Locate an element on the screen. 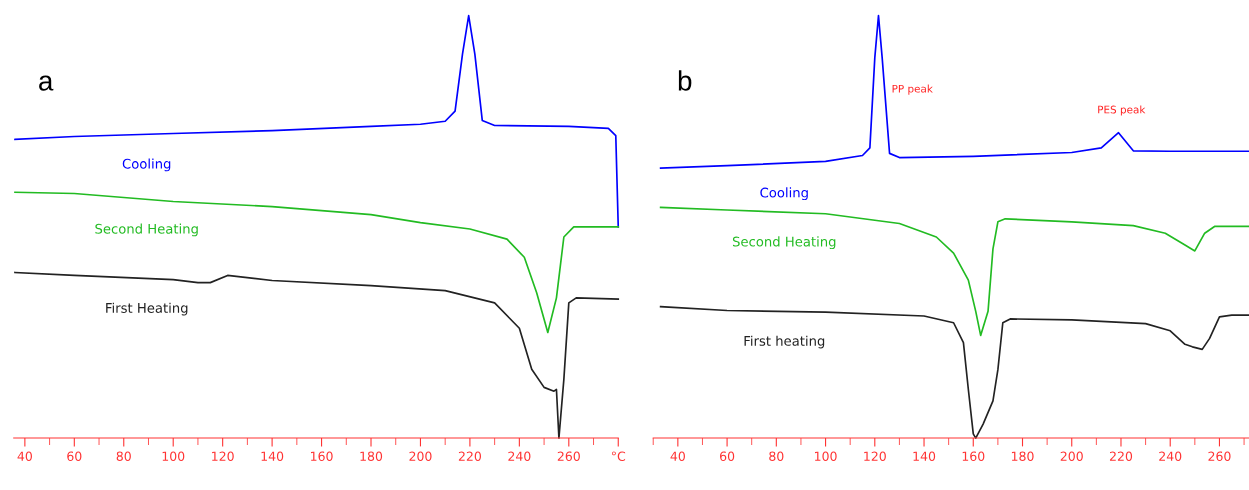 The image size is (1249, 490). text: b is located at coordinates (685, 80).